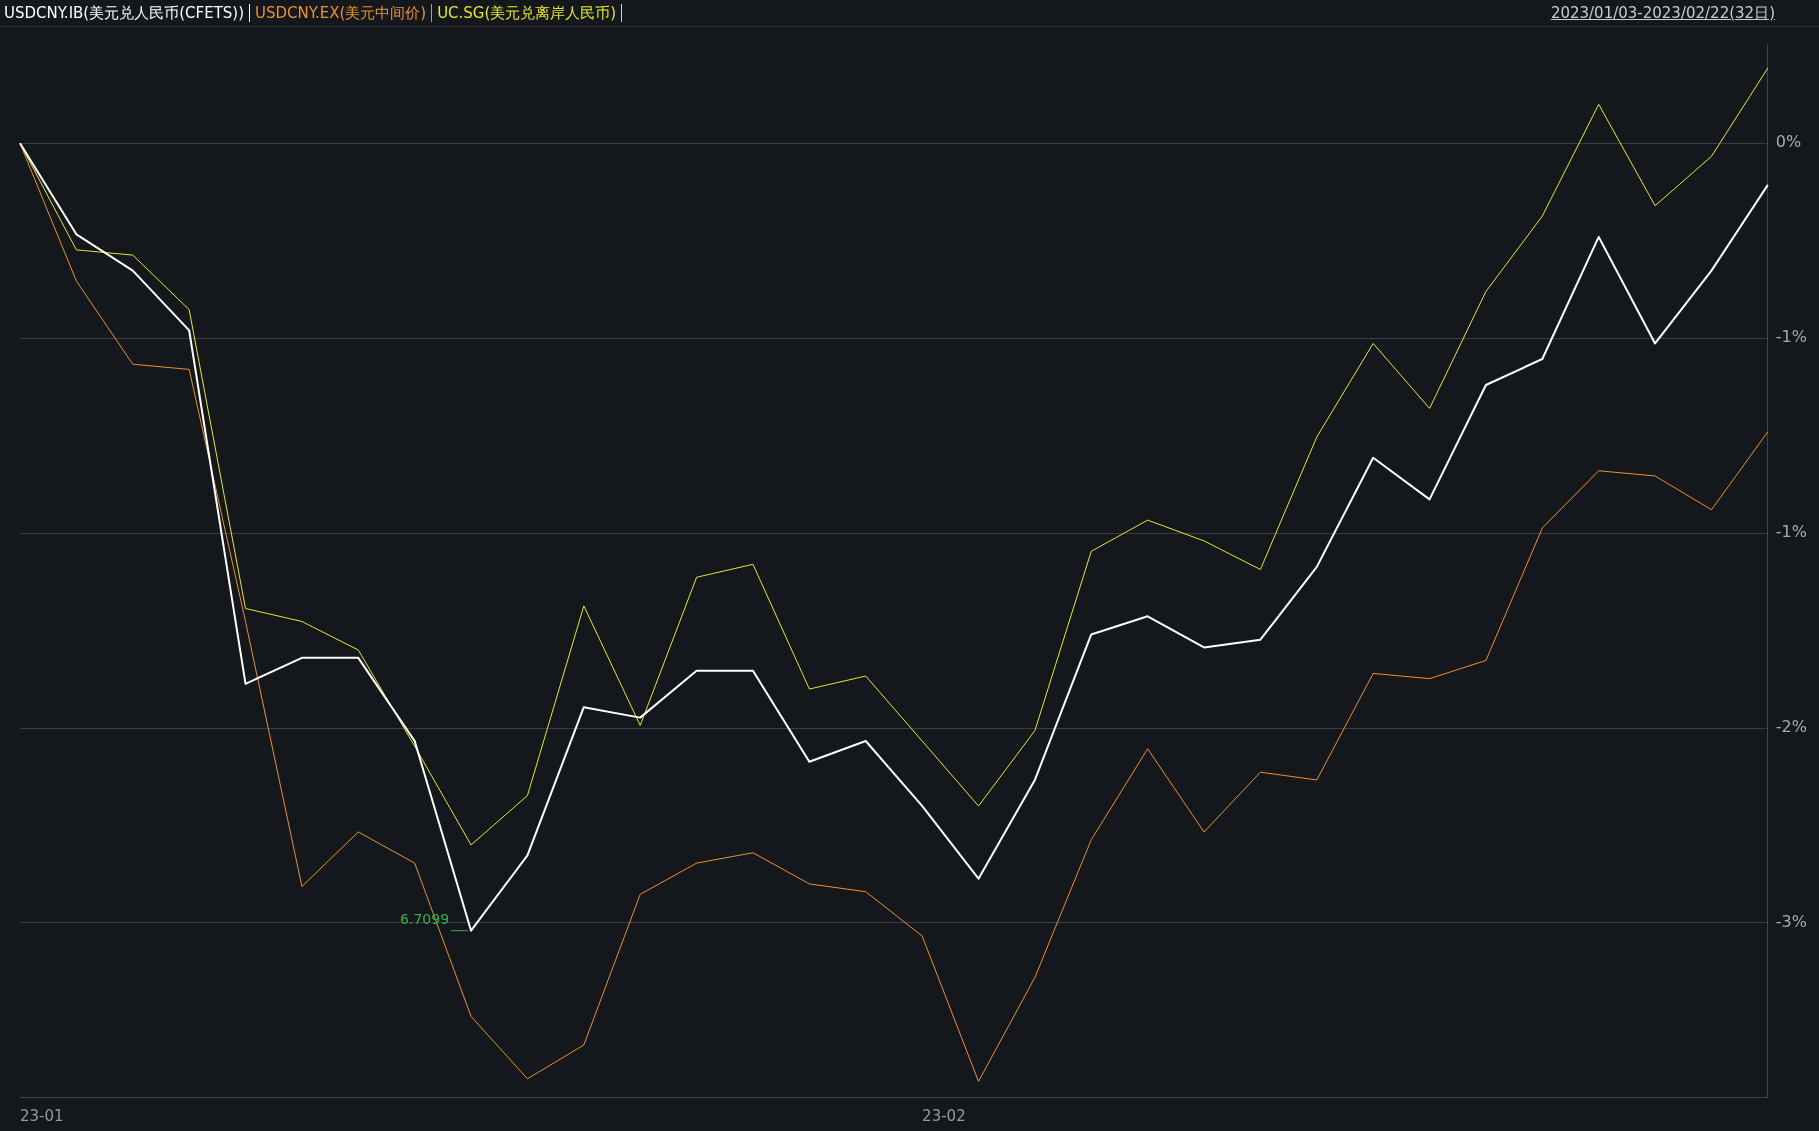  Describe the element at coordinates (944, 1115) in the screenshot. I see `x-tick-label: 23-02` at that location.